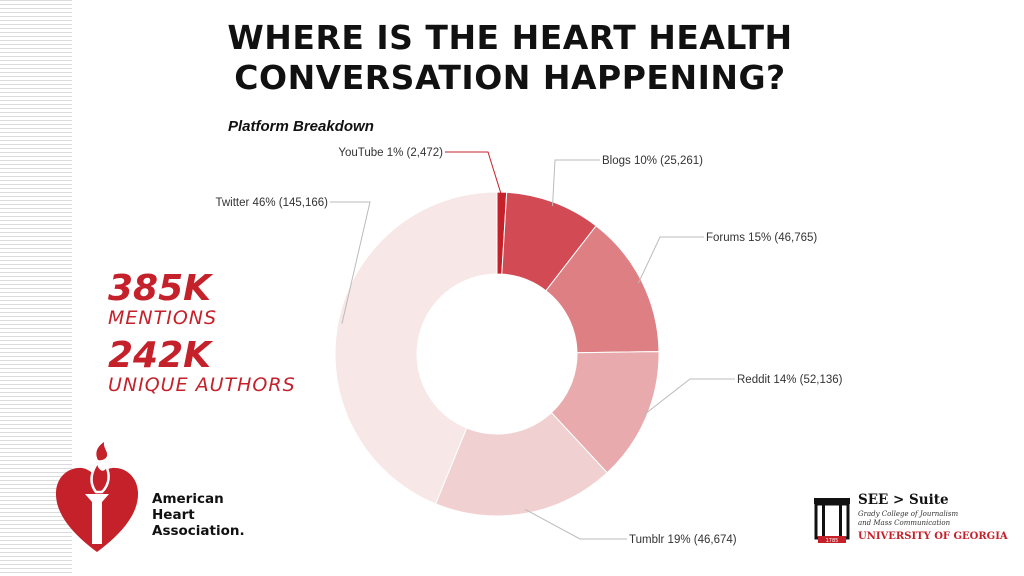  I want to click on leader-line-twitter, so click(350, 262).